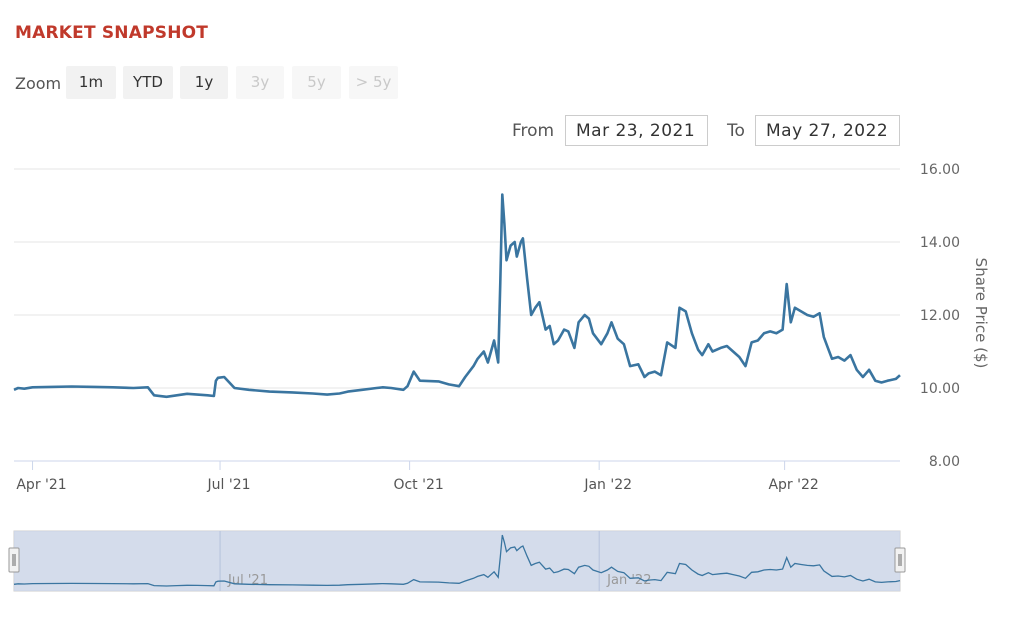 Image resolution: width=1024 pixels, height=617 pixels. Describe the element at coordinates (112, 33) in the screenshot. I see `page-title: MARKET SNAPSHOT` at that location.